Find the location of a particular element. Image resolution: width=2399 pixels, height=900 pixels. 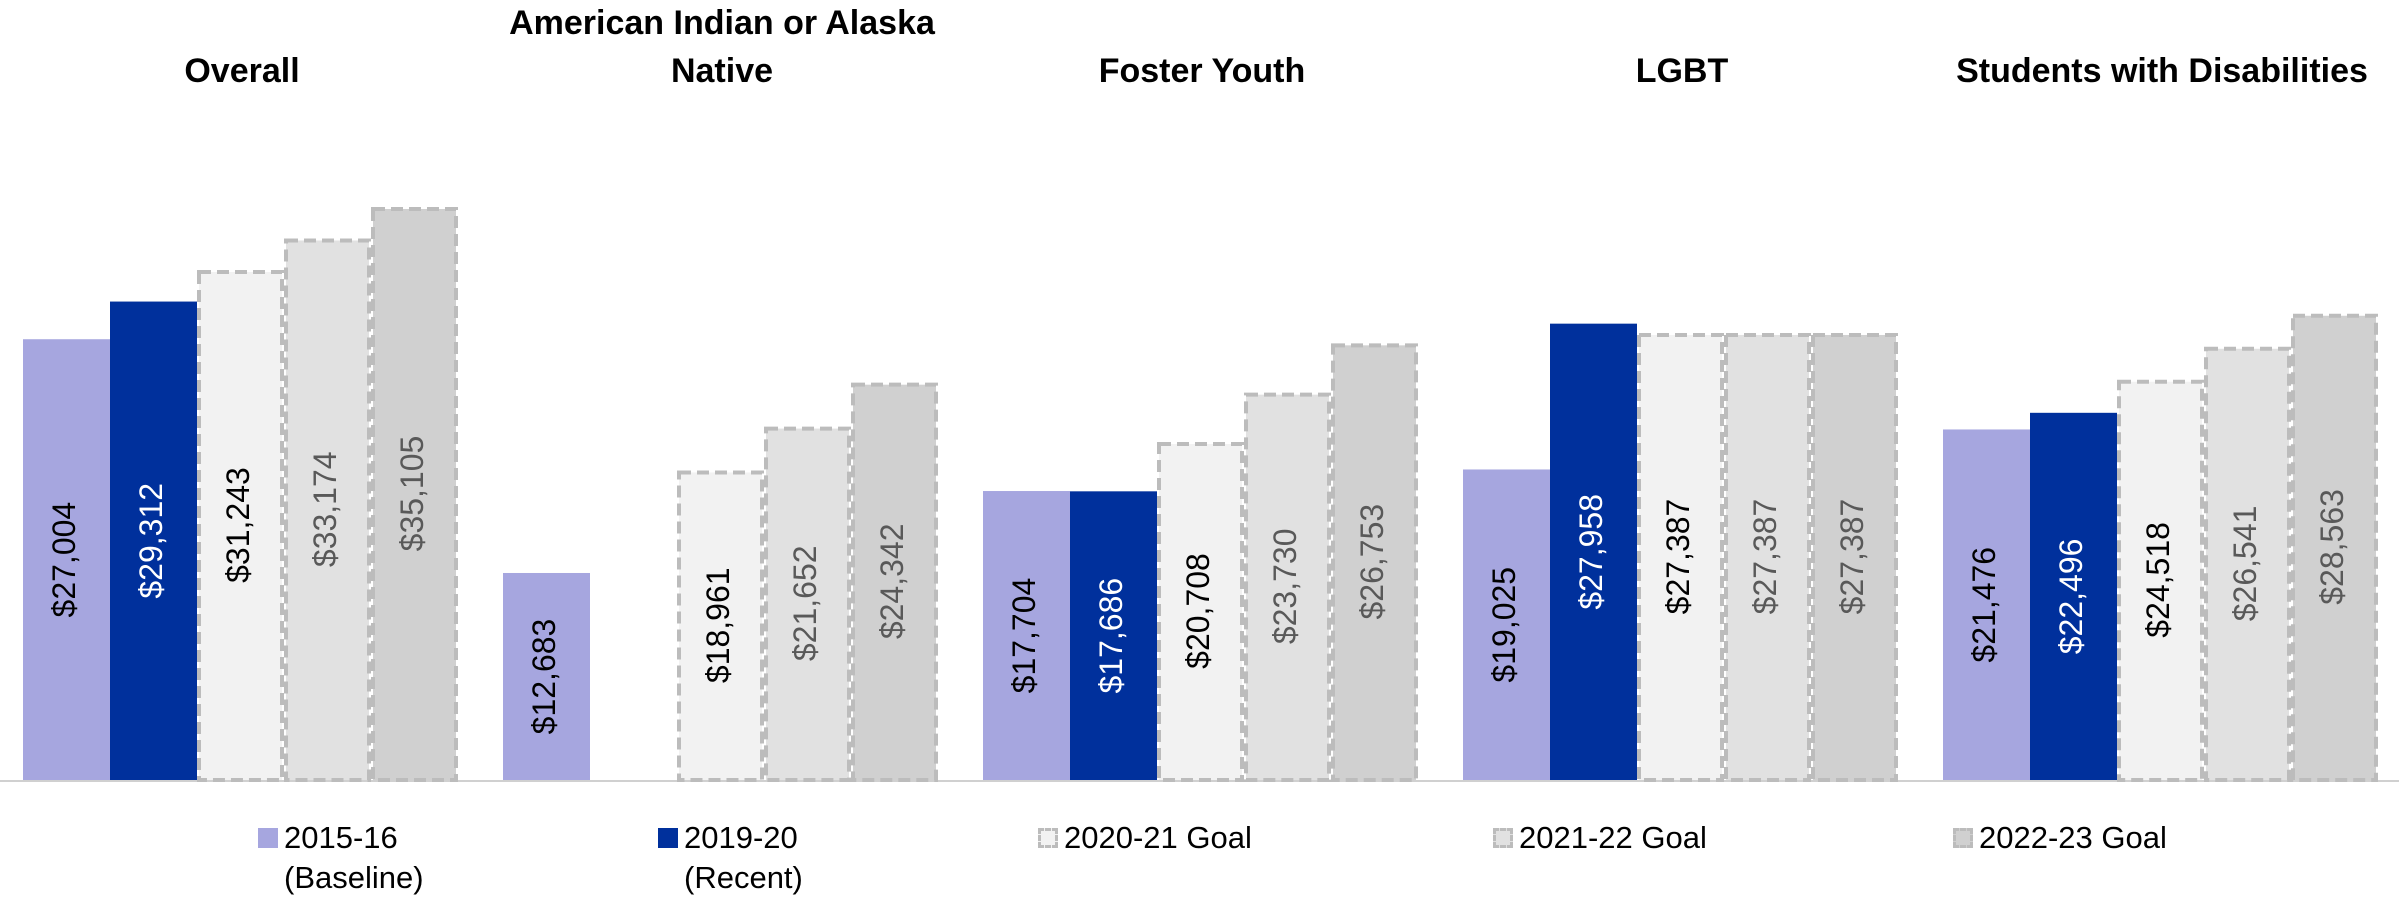

data-label: $20,708 is located at coordinates (1198, 611).